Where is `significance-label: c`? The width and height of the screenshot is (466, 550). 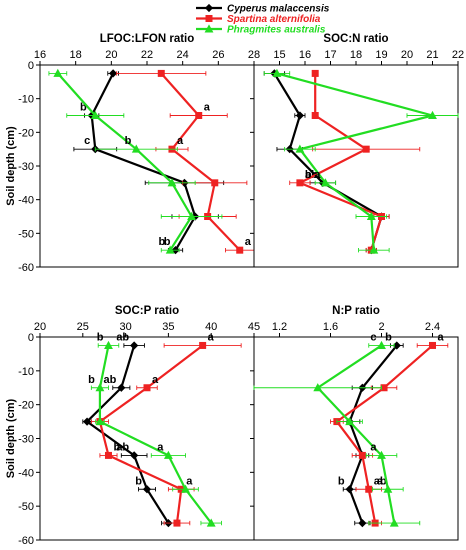
significance-label: c is located at coordinates (373, 337).